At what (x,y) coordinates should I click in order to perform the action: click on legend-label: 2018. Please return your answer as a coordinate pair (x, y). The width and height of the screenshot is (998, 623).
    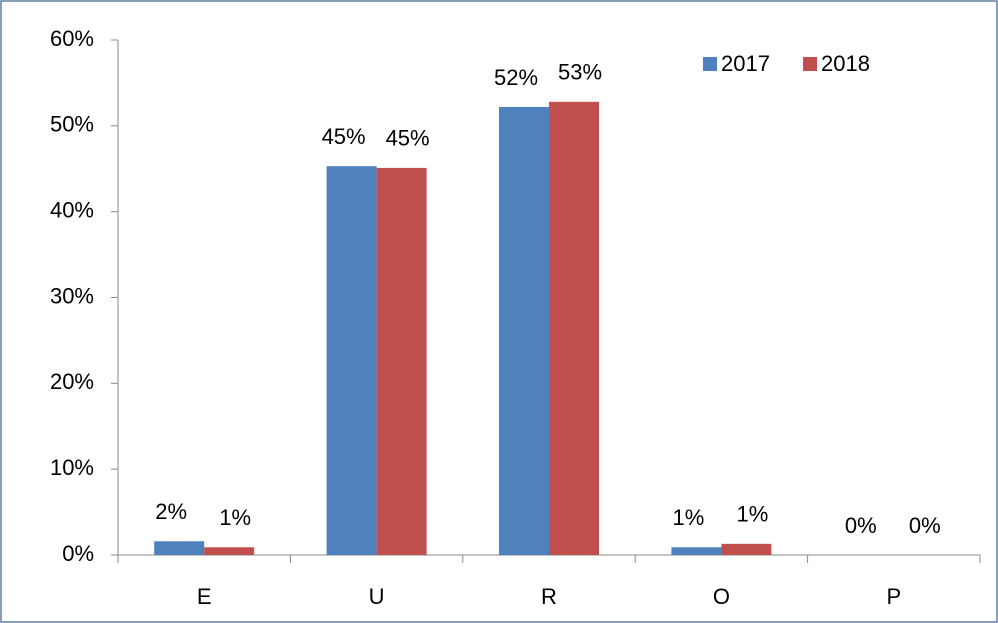
    Looking at the image, I should click on (845, 63).